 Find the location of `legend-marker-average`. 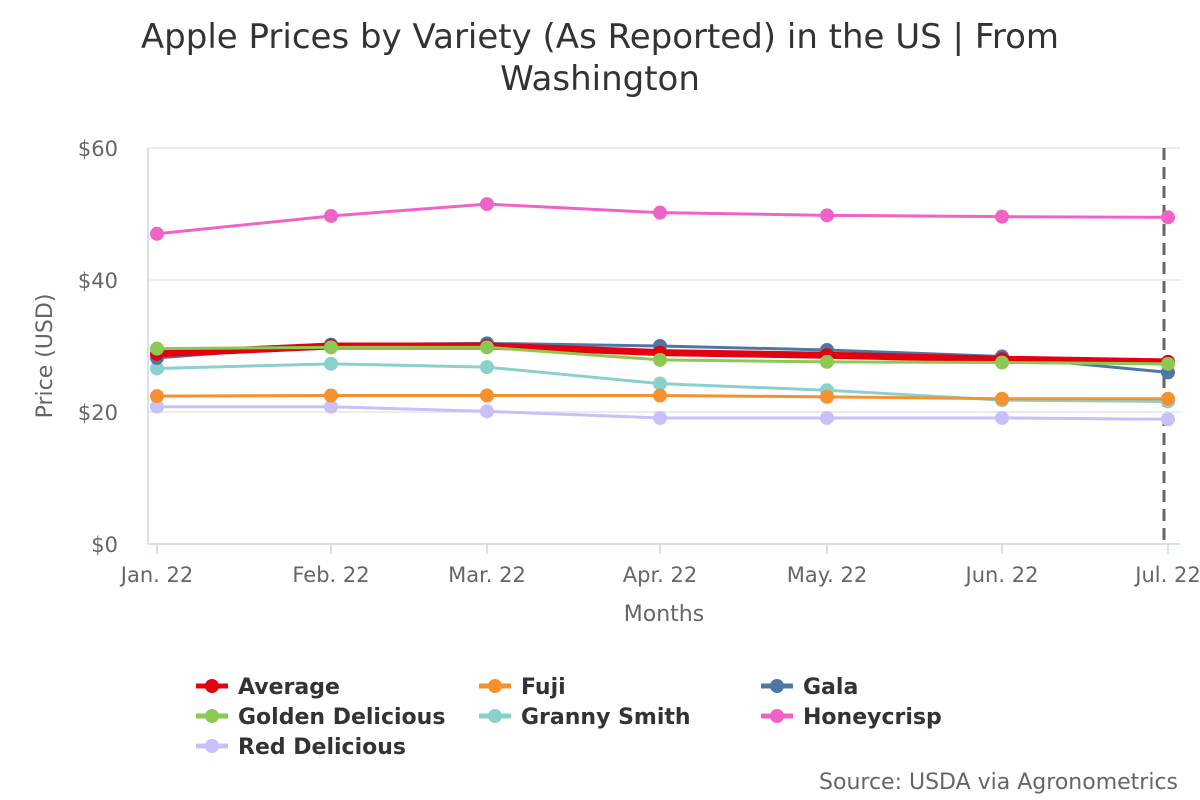

legend-marker-average is located at coordinates (212, 686).